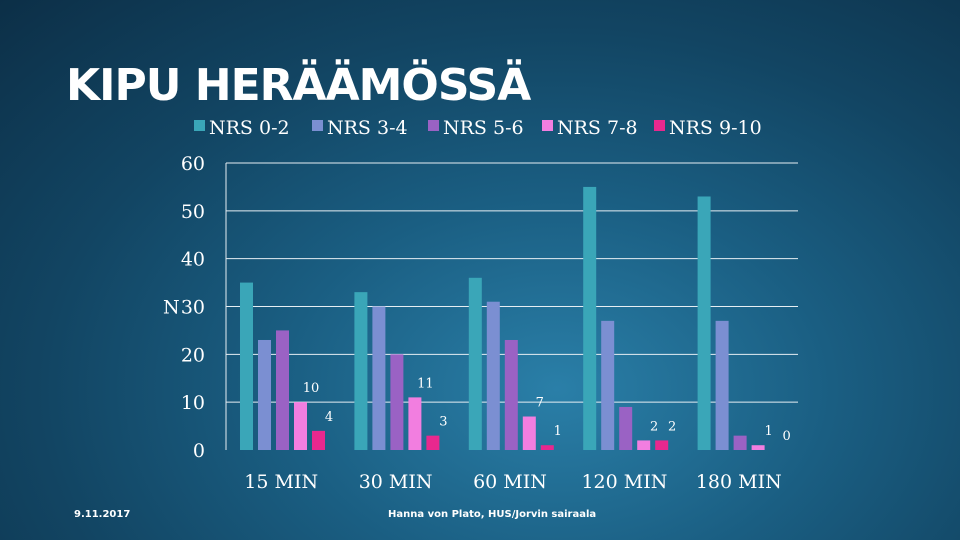  What do you see at coordinates (704, 323) in the screenshot?
I see `bar-nrs-0-2-180-min` at bounding box center [704, 323].